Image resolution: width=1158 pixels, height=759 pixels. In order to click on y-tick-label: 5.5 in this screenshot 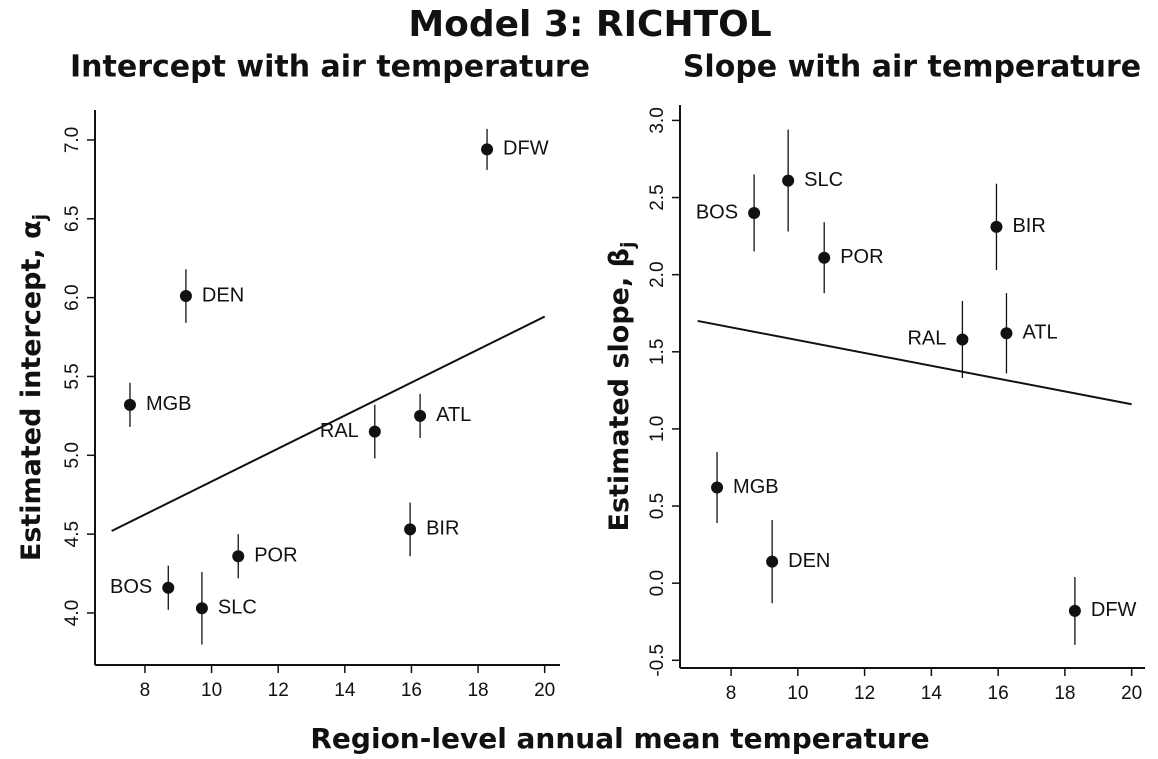, I will do `click(72, 376)`.